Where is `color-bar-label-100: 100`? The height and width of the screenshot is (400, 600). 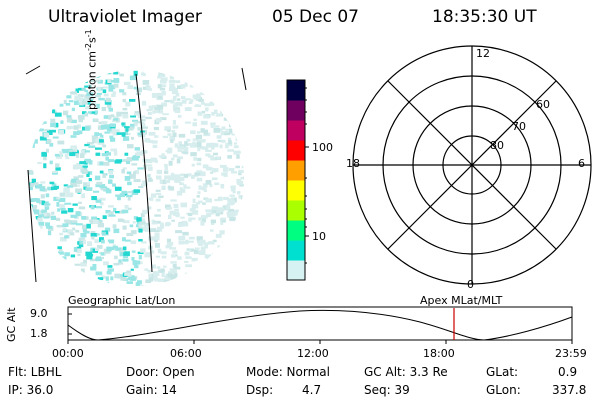 color-bar-label-100: 100 is located at coordinates (322, 147).